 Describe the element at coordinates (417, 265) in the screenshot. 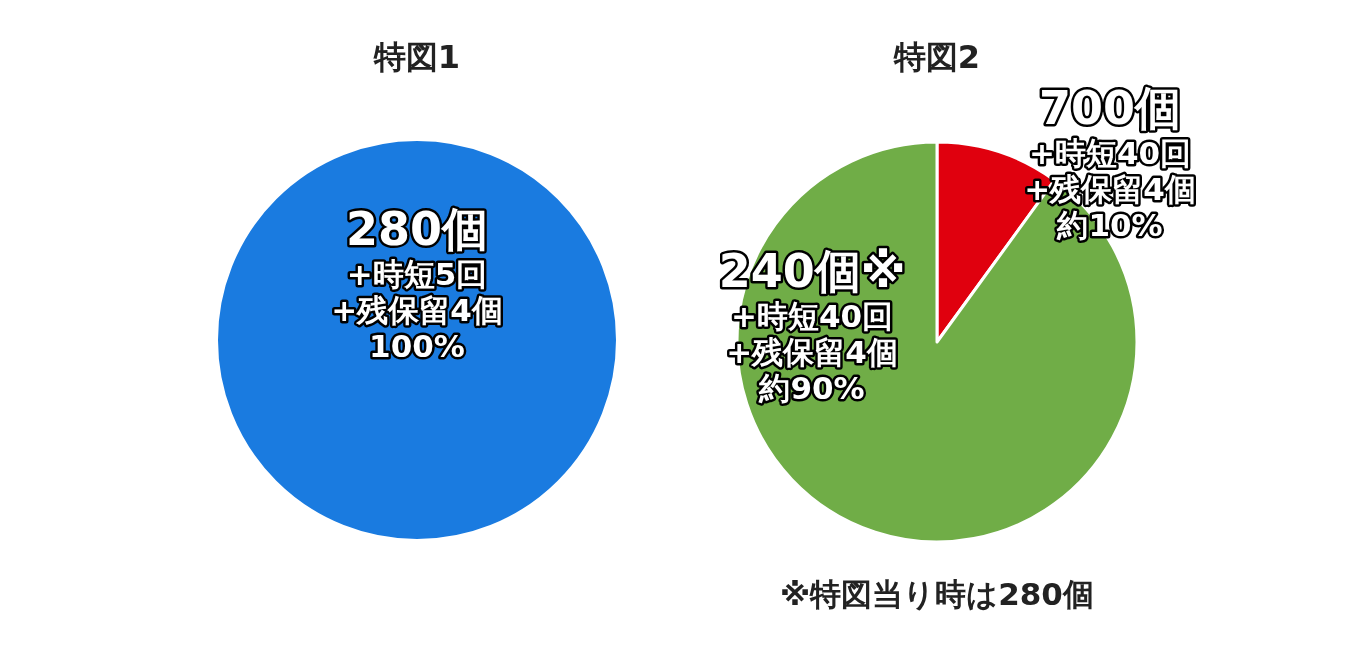

I see `slice-label: 280個 +時短5回 +残保留4個` at that location.